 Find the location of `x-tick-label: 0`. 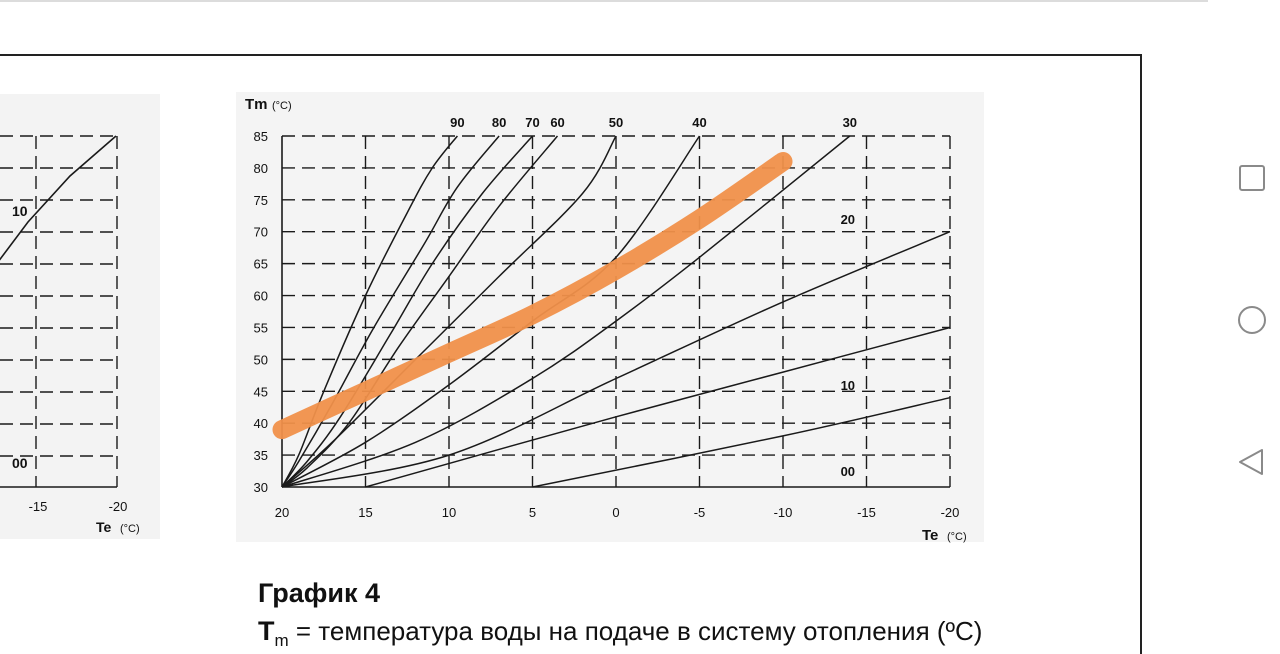

x-tick-label: 0 is located at coordinates (615, 512).